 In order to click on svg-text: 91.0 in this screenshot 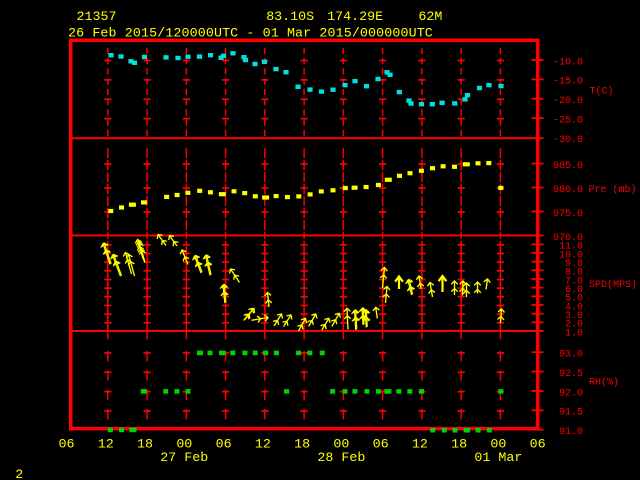, I will do `click(571, 432)`.